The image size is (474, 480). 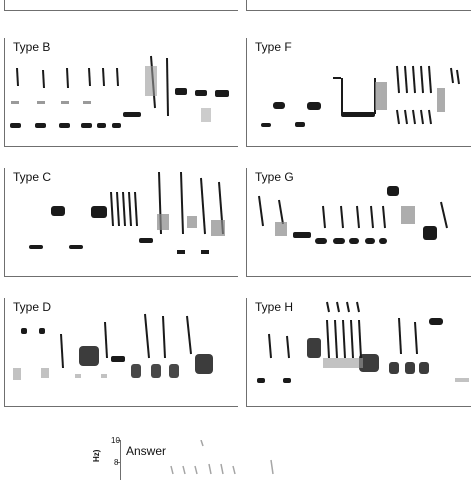 I want to click on y-axis-ticks, so click(x=119, y=460).